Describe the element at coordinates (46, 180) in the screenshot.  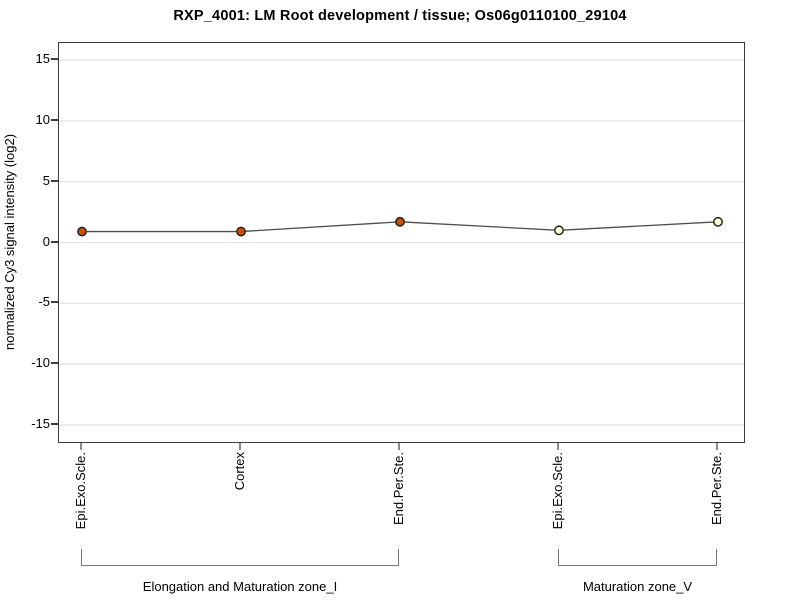
I see `y-tick-label: 5` at that location.